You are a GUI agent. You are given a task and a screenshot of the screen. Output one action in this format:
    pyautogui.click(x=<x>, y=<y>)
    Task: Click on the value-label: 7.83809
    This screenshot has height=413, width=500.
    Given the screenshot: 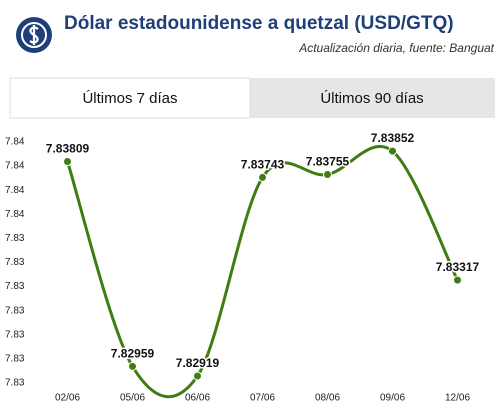 What is the action you would take?
    pyautogui.click(x=68, y=149)
    